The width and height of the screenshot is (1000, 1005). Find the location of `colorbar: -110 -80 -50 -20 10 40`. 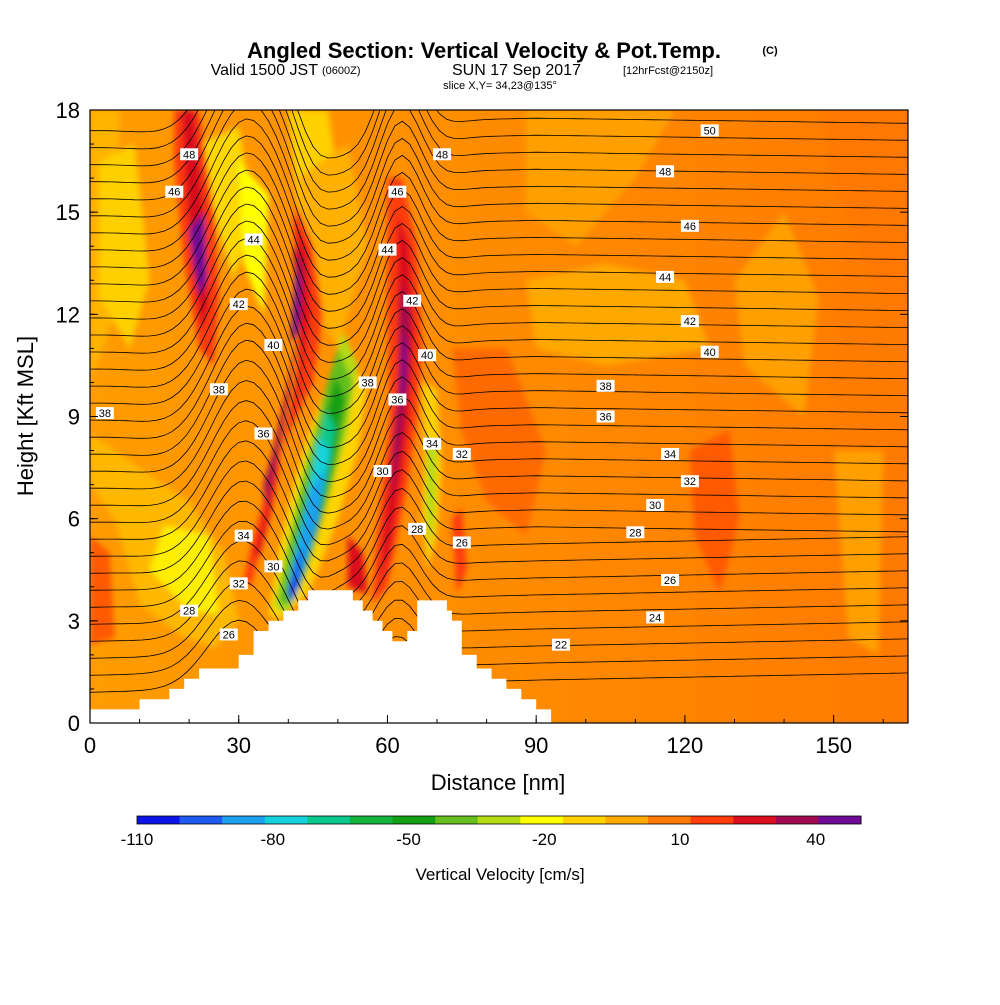

colorbar: -110 -80 -50 -20 10 40 is located at coordinates (491, 832).